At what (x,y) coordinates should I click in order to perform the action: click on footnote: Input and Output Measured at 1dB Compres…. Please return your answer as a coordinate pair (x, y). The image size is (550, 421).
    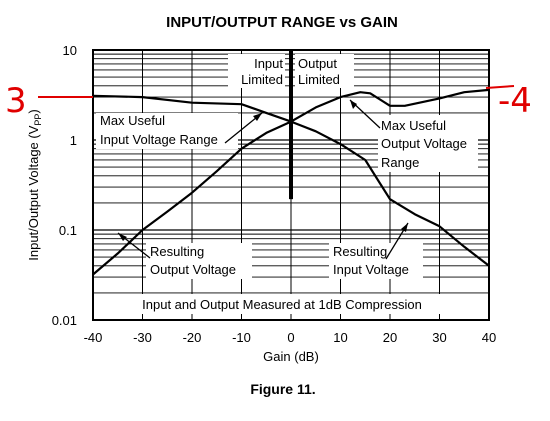
    Looking at the image, I should click on (282, 304).